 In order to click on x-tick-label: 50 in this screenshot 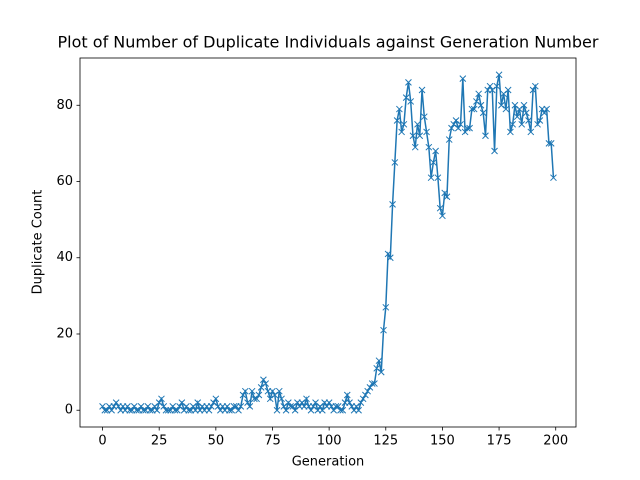, I will do `click(216, 441)`.